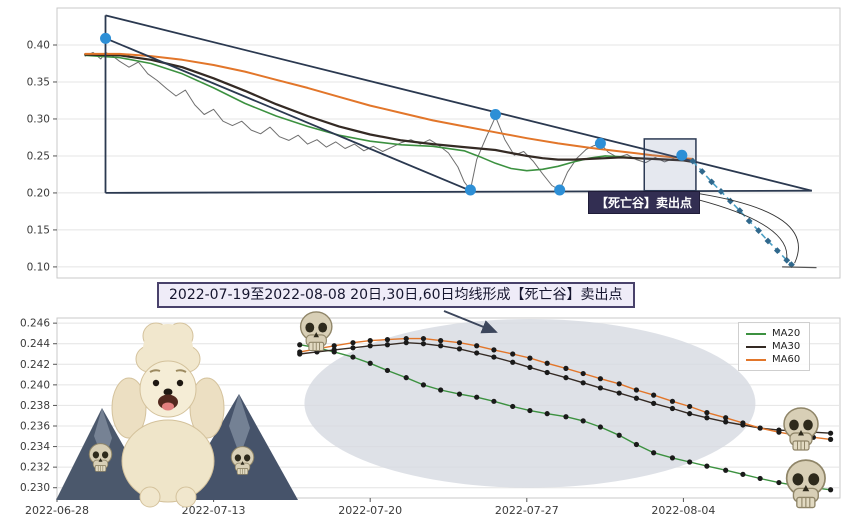 The width and height of the screenshot is (845, 520). I want to click on svg-text: 0.25, so click(38, 156).